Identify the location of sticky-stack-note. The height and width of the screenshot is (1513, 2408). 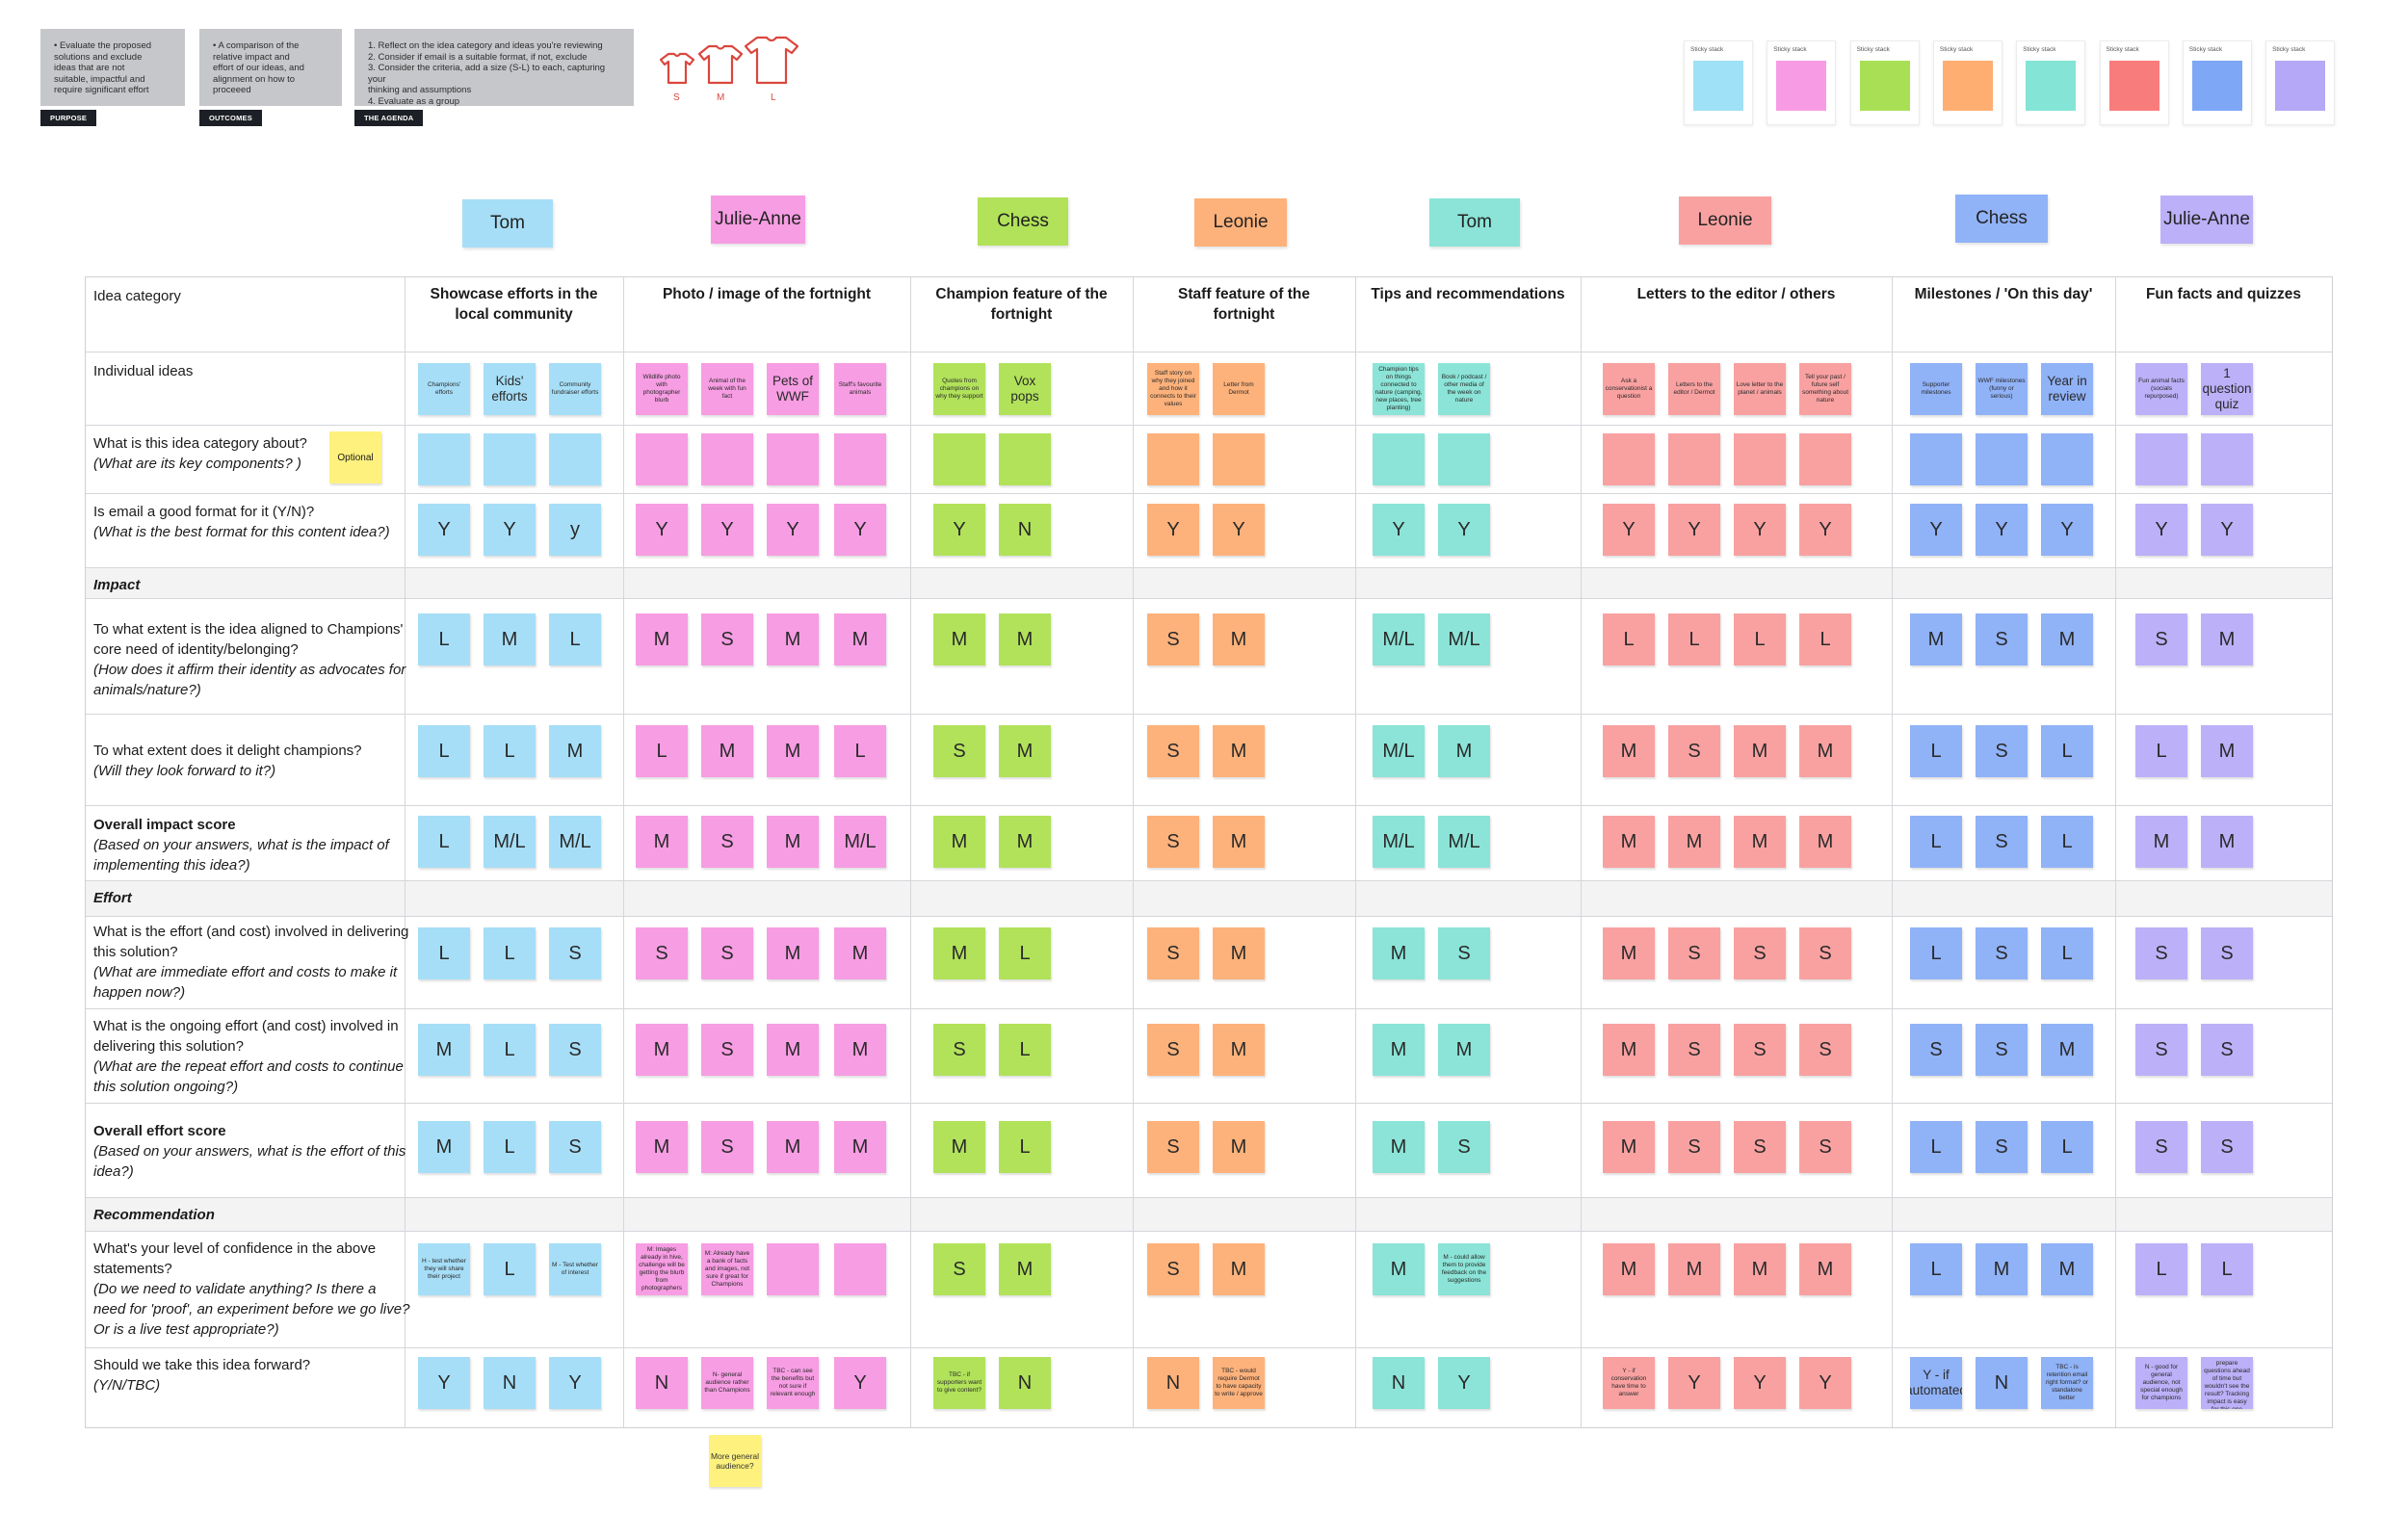
(2133, 86).